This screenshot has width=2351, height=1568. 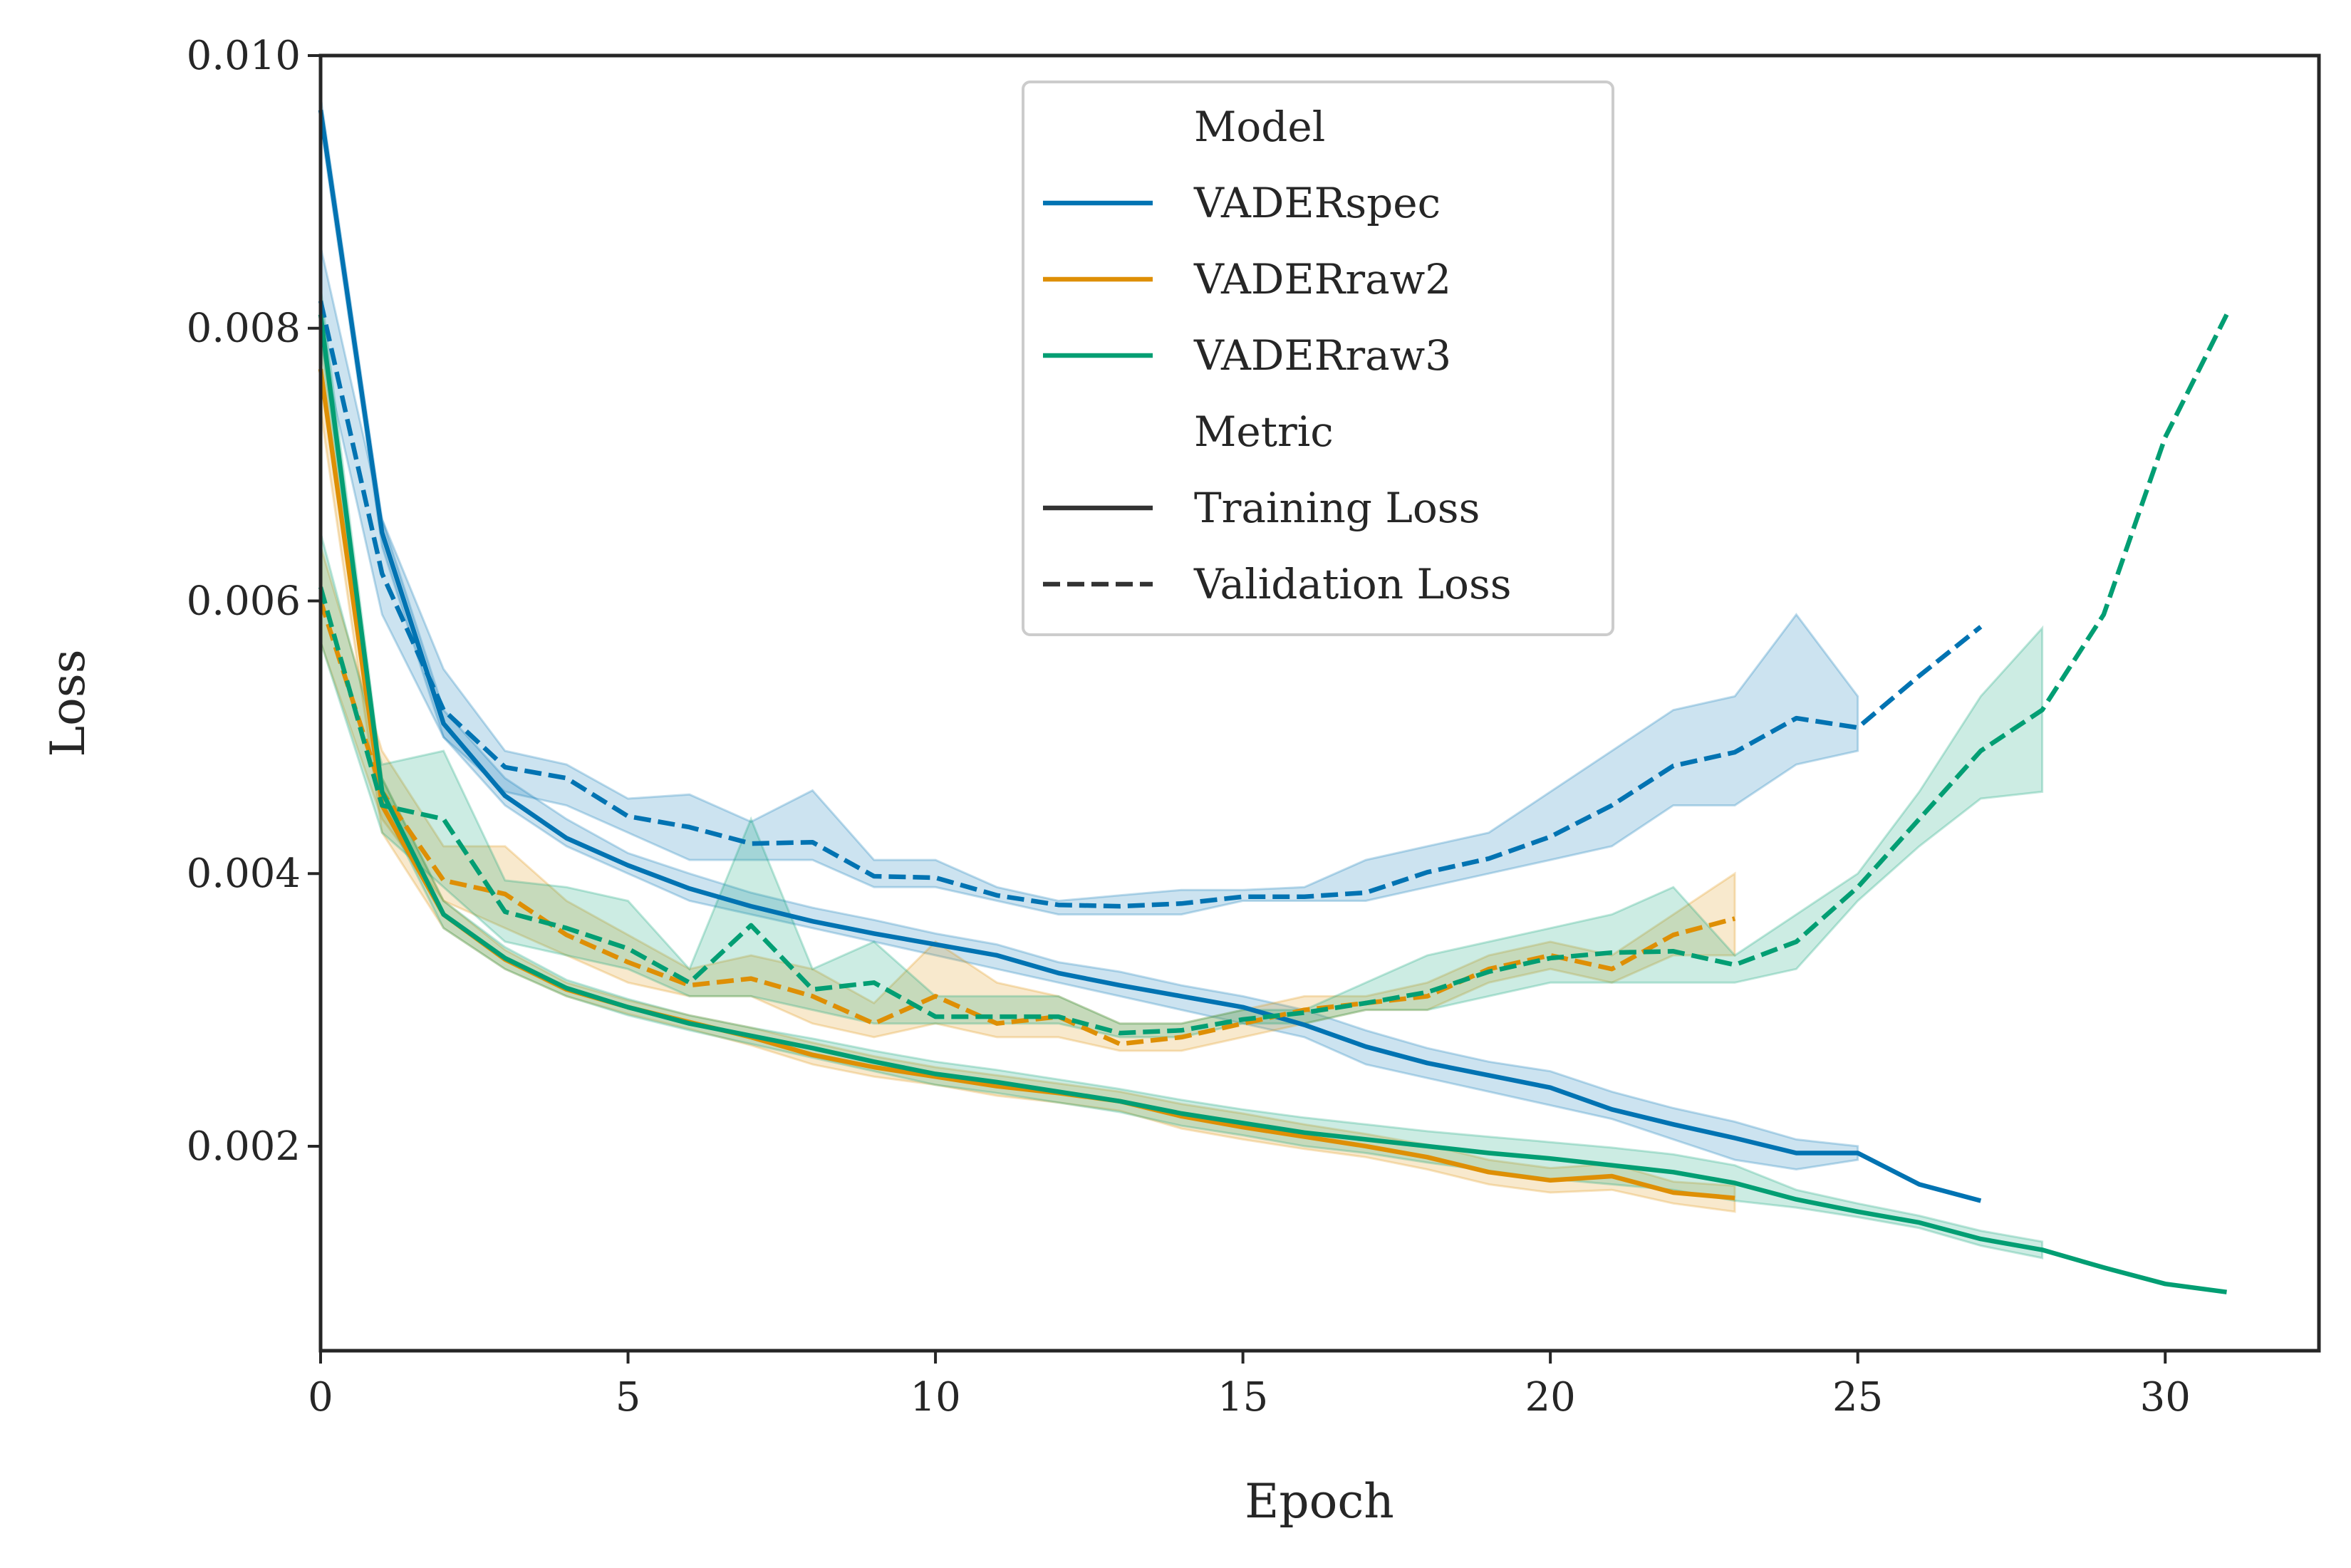 What do you see at coordinates (935, 1397) in the screenshot?
I see `x-tick-label: 10` at bounding box center [935, 1397].